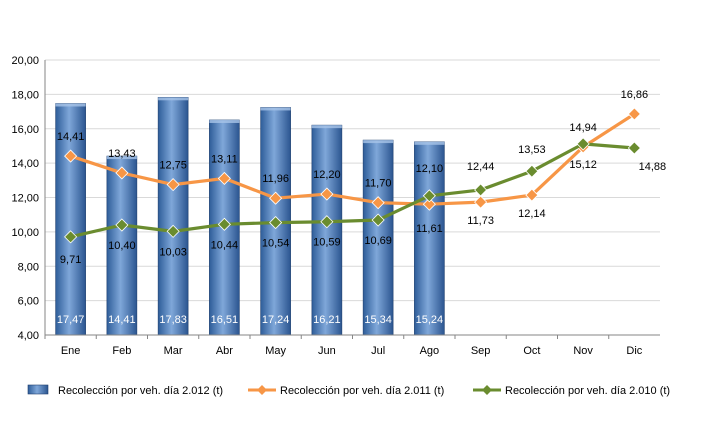 Image resolution: width=718 pixels, height=427 pixels. Describe the element at coordinates (583, 165) in the screenshot. I see `point-value-label: 15,12` at that location.